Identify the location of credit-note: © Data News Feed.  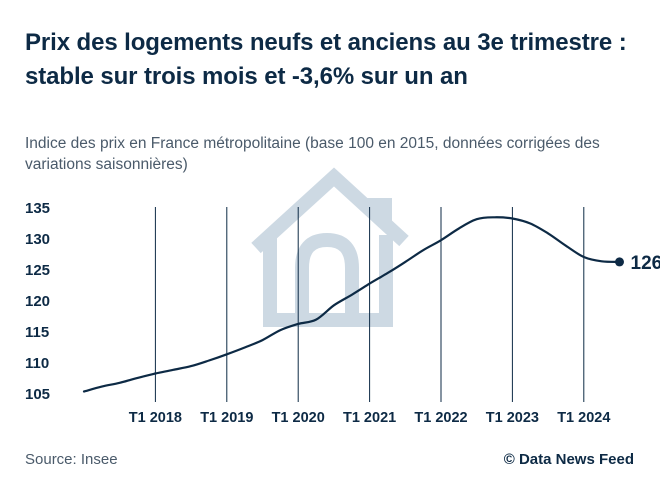
(568, 459).